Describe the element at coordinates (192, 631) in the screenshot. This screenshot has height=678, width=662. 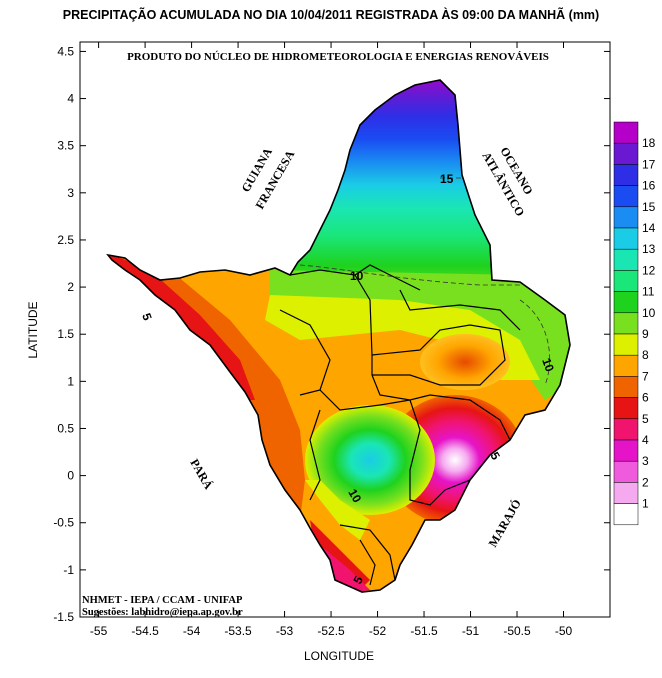
I see `x-tick-label: -54` at that location.